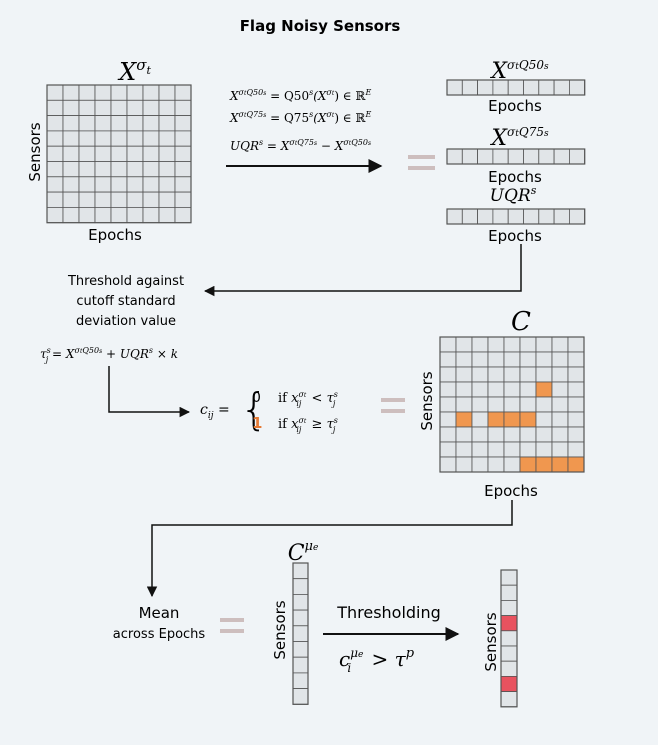 This screenshot has height=745, width=658. I want to click on result-vector-cell-border, so click(509, 638).